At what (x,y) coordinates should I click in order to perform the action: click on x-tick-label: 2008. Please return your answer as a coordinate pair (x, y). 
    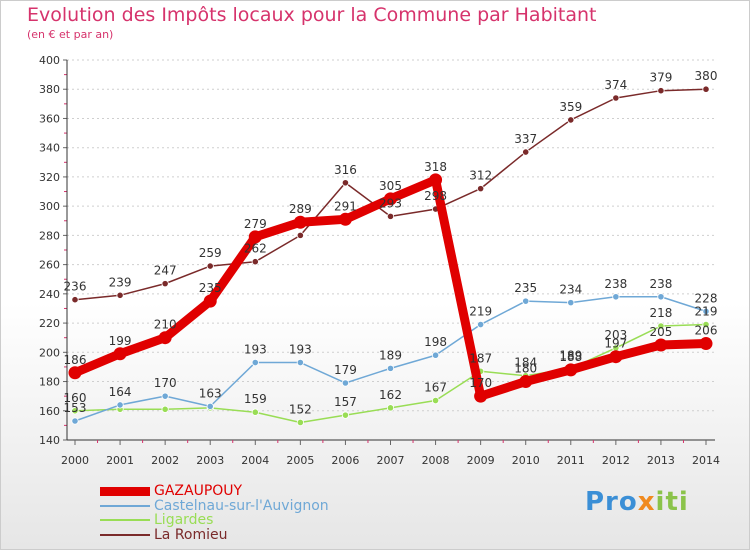
    Looking at the image, I should click on (436, 460).